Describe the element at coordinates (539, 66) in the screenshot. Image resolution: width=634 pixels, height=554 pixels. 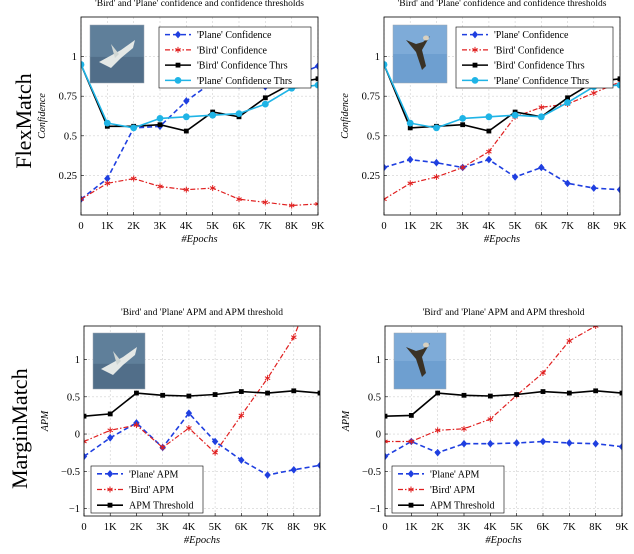
I see `legend-label: 'Bird' Confidence Thrs` at that location.